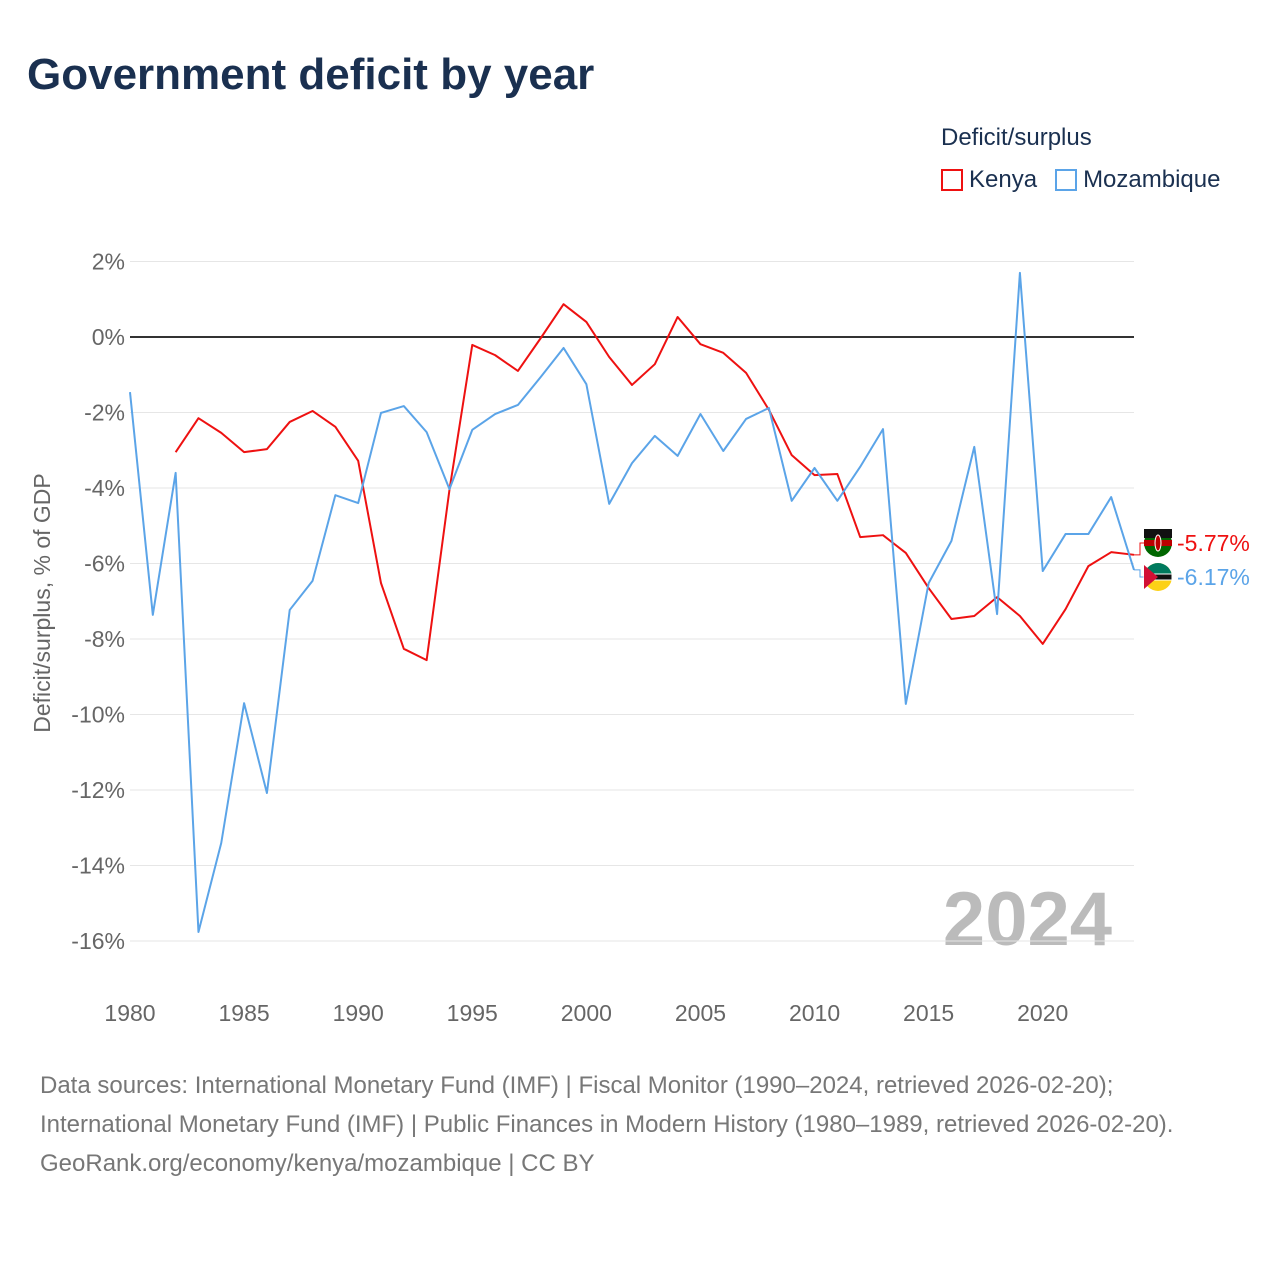 Image resolution: width=1280 pixels, height=1280 pixels. I want to click on flag-stripe, so click(1158, 533).